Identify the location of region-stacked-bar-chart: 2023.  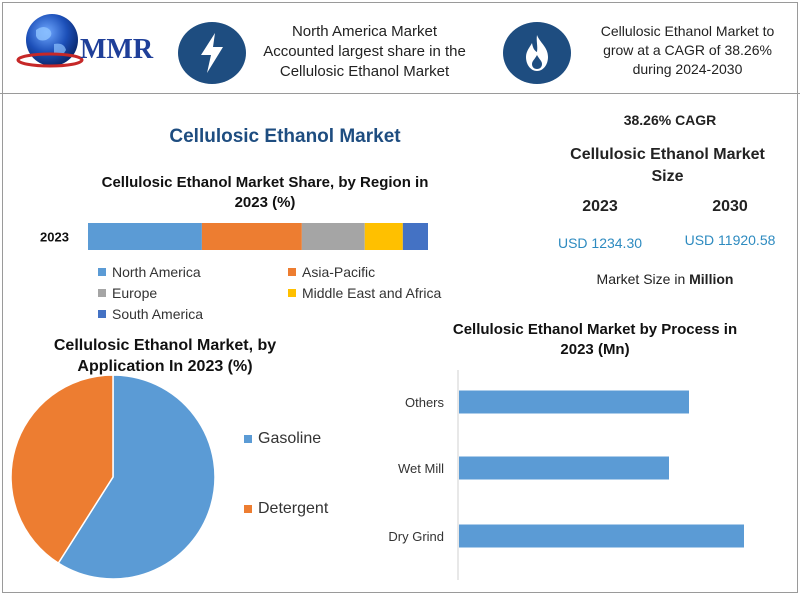
(234, 236).